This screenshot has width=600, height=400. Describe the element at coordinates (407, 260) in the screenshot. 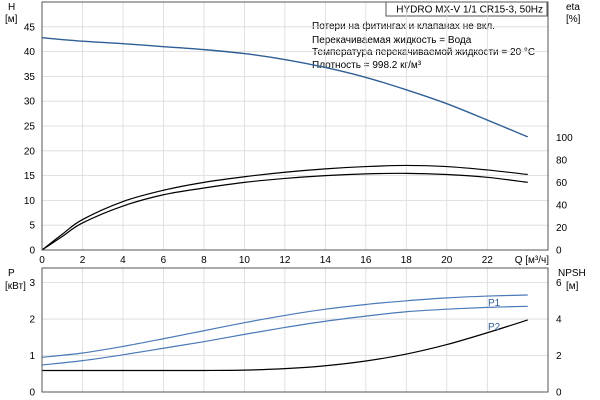

I see `x-tick-label: 18` at that location.